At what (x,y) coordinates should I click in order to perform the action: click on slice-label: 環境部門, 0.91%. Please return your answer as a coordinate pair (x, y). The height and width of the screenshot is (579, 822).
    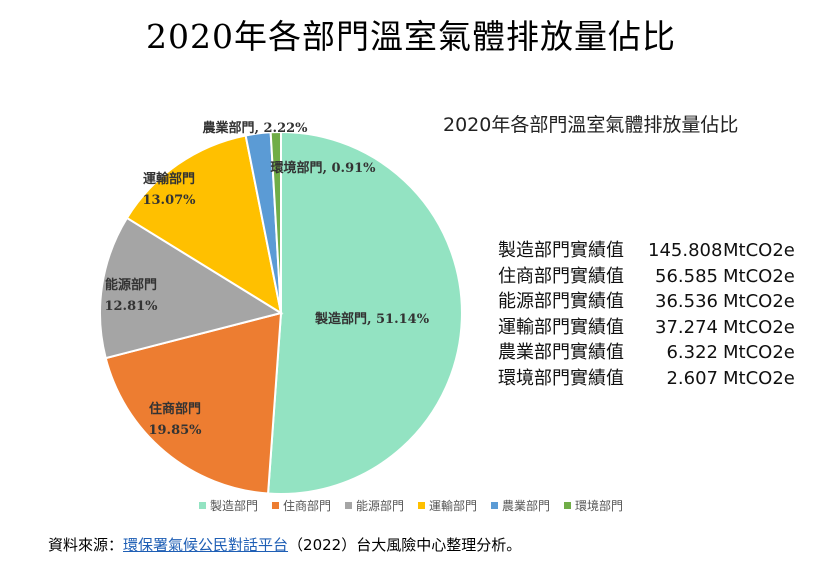
    Looking at the image, I should click on (323, 168).